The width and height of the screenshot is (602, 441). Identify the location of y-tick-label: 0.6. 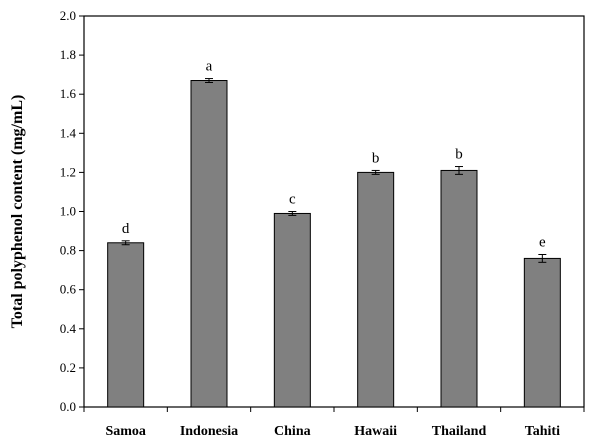
(68, 289).